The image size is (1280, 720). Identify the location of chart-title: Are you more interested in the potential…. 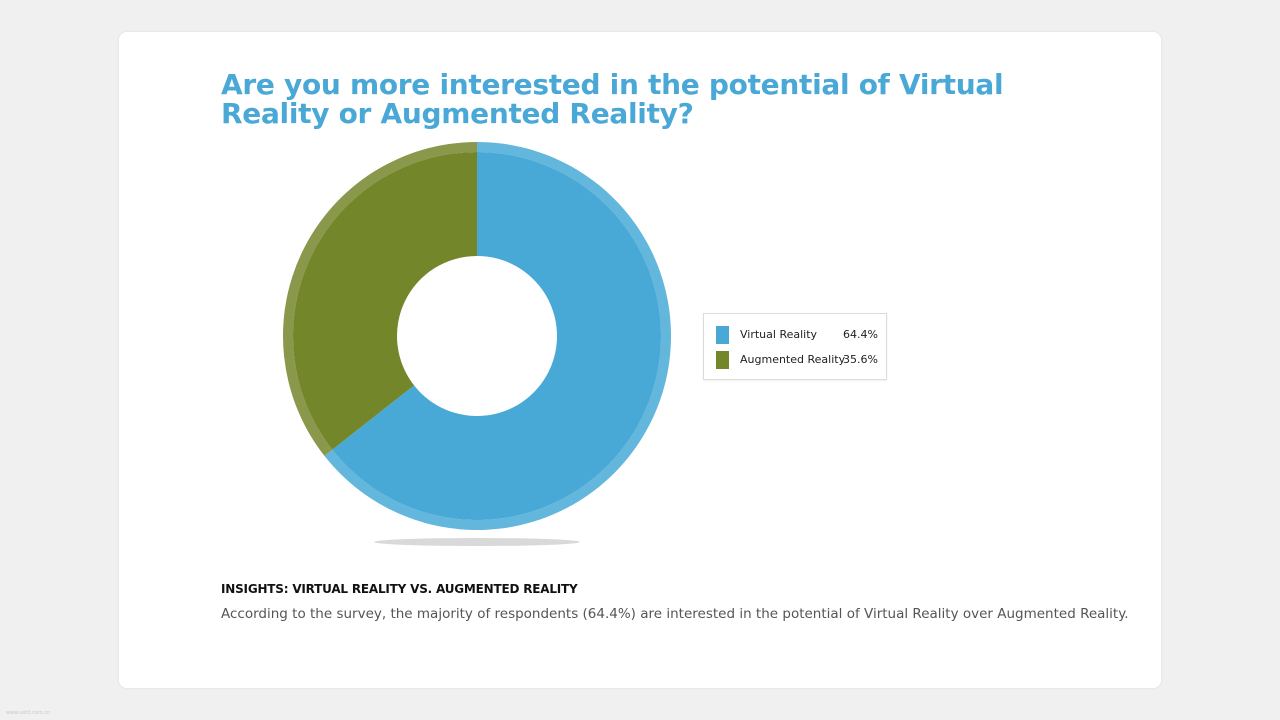
(612, 99).